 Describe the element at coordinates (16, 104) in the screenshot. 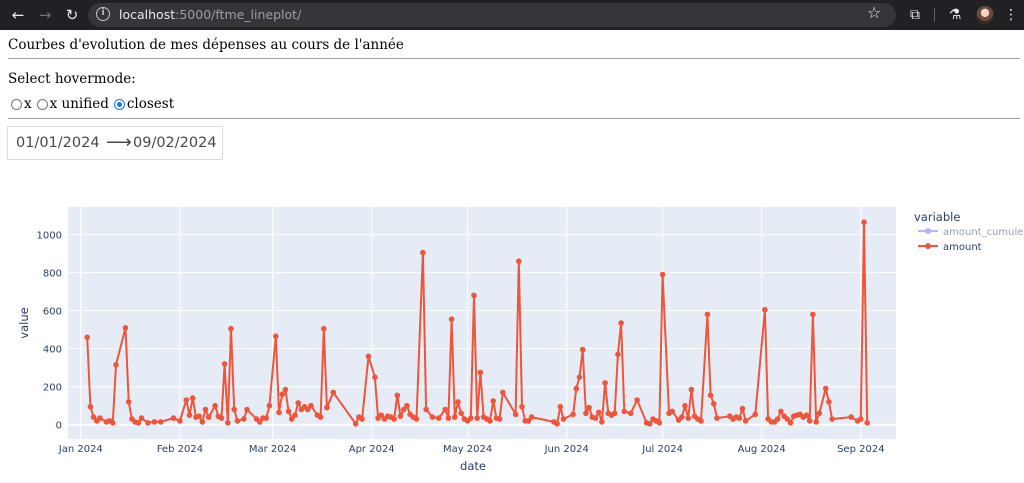

I see `radio-x` at that location.